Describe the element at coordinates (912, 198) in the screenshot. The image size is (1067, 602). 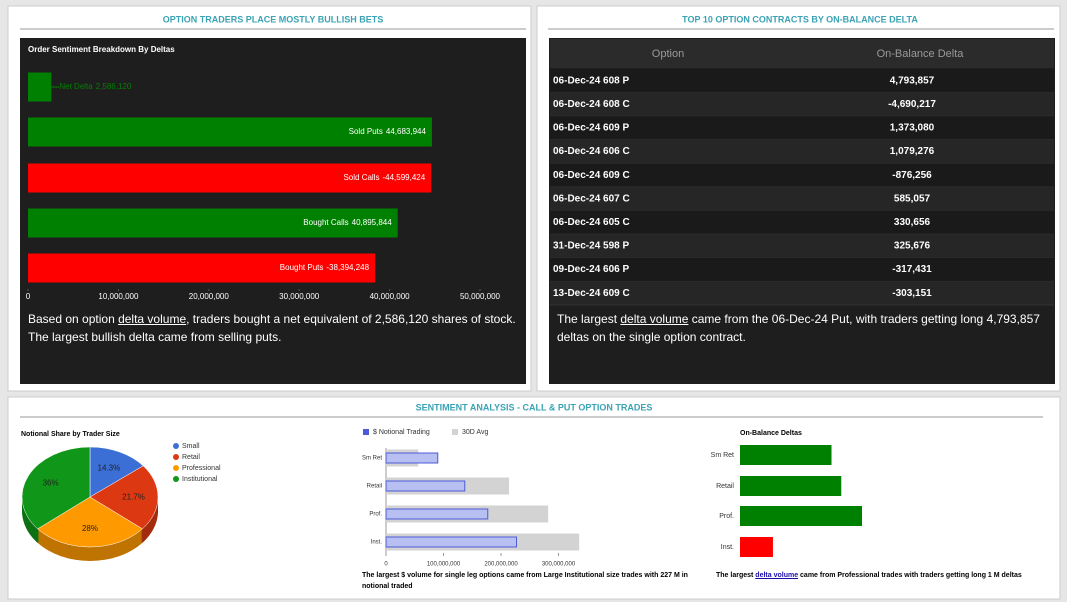
I see `cell: 585,057` at that location.